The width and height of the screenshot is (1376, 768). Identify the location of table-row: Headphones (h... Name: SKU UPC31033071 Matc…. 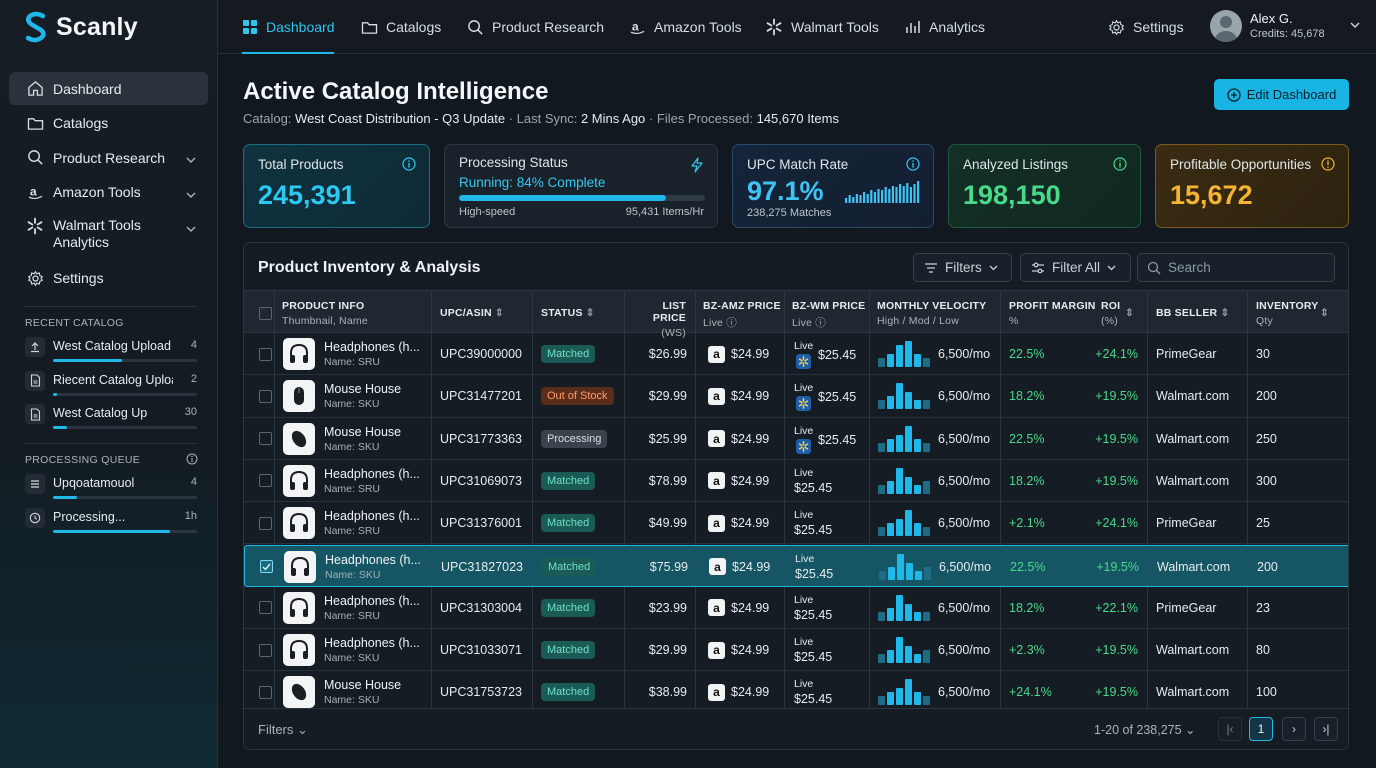
(796, 650).